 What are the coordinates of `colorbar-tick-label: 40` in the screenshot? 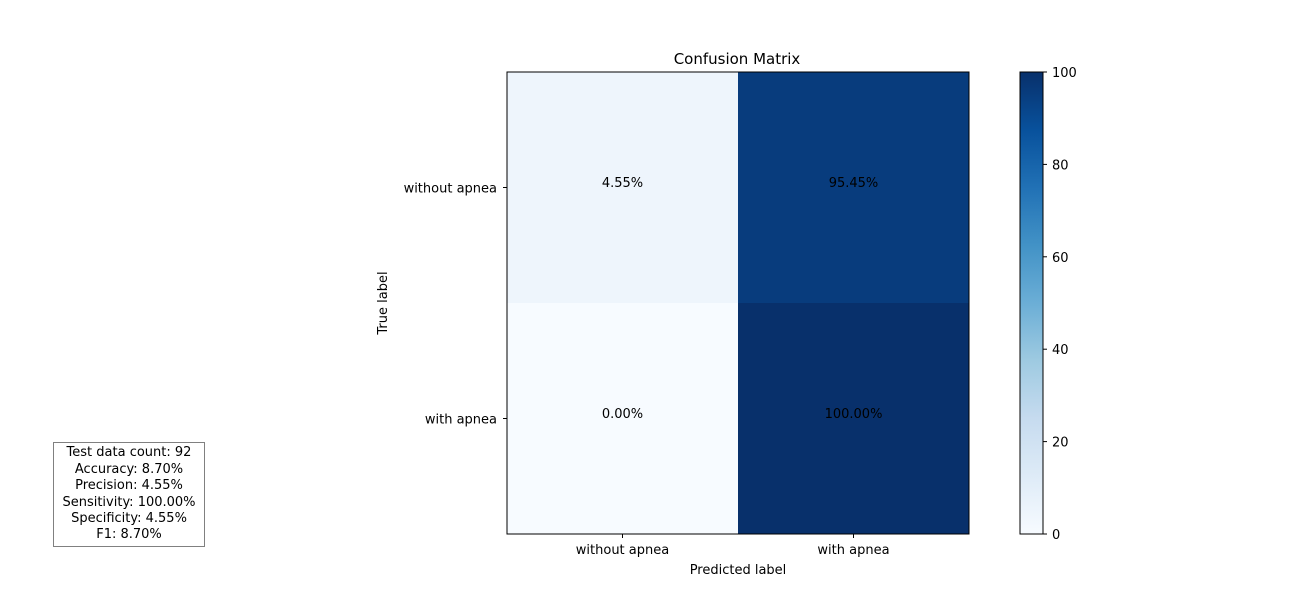 It's located at (1060, 350).